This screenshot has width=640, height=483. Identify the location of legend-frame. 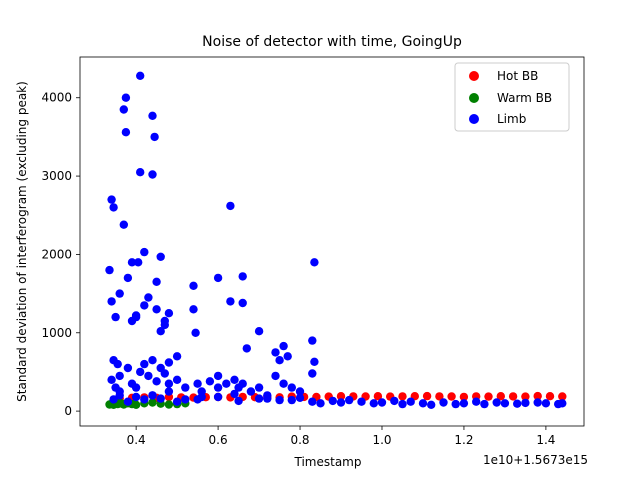
(512, 97).